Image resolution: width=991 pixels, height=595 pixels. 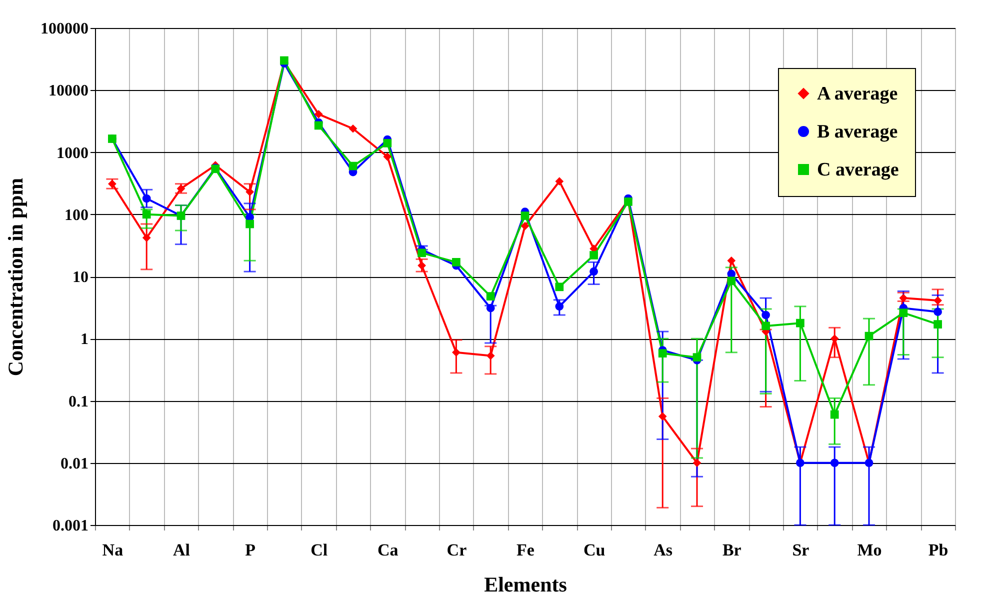 What do you see at coordinates (857, 132) in the screenshot?
I see `legend-label: B average` at bounding box center [857, 132].